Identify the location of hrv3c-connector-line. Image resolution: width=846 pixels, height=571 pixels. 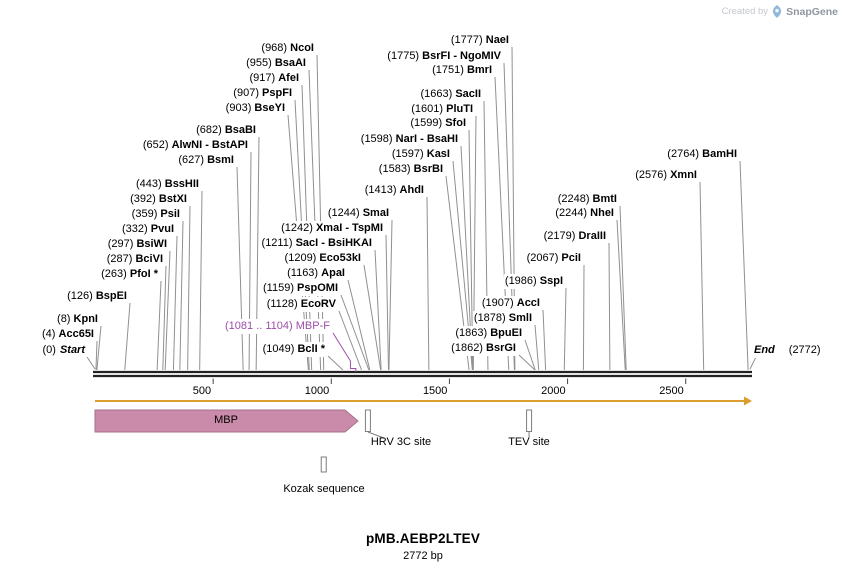
(376, 435).